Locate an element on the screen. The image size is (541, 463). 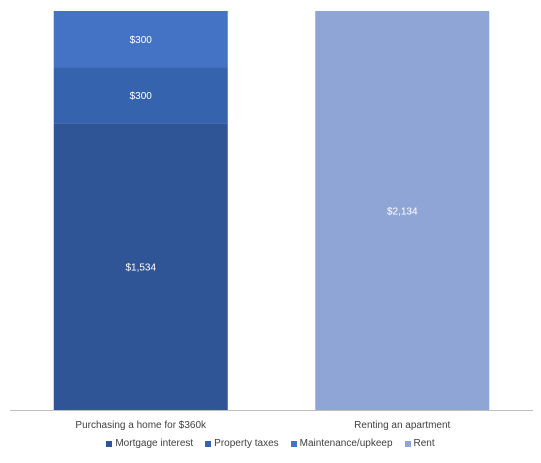
legend-item-mortgage-interest: Mortgage interest is located at coordinates (149, 443).